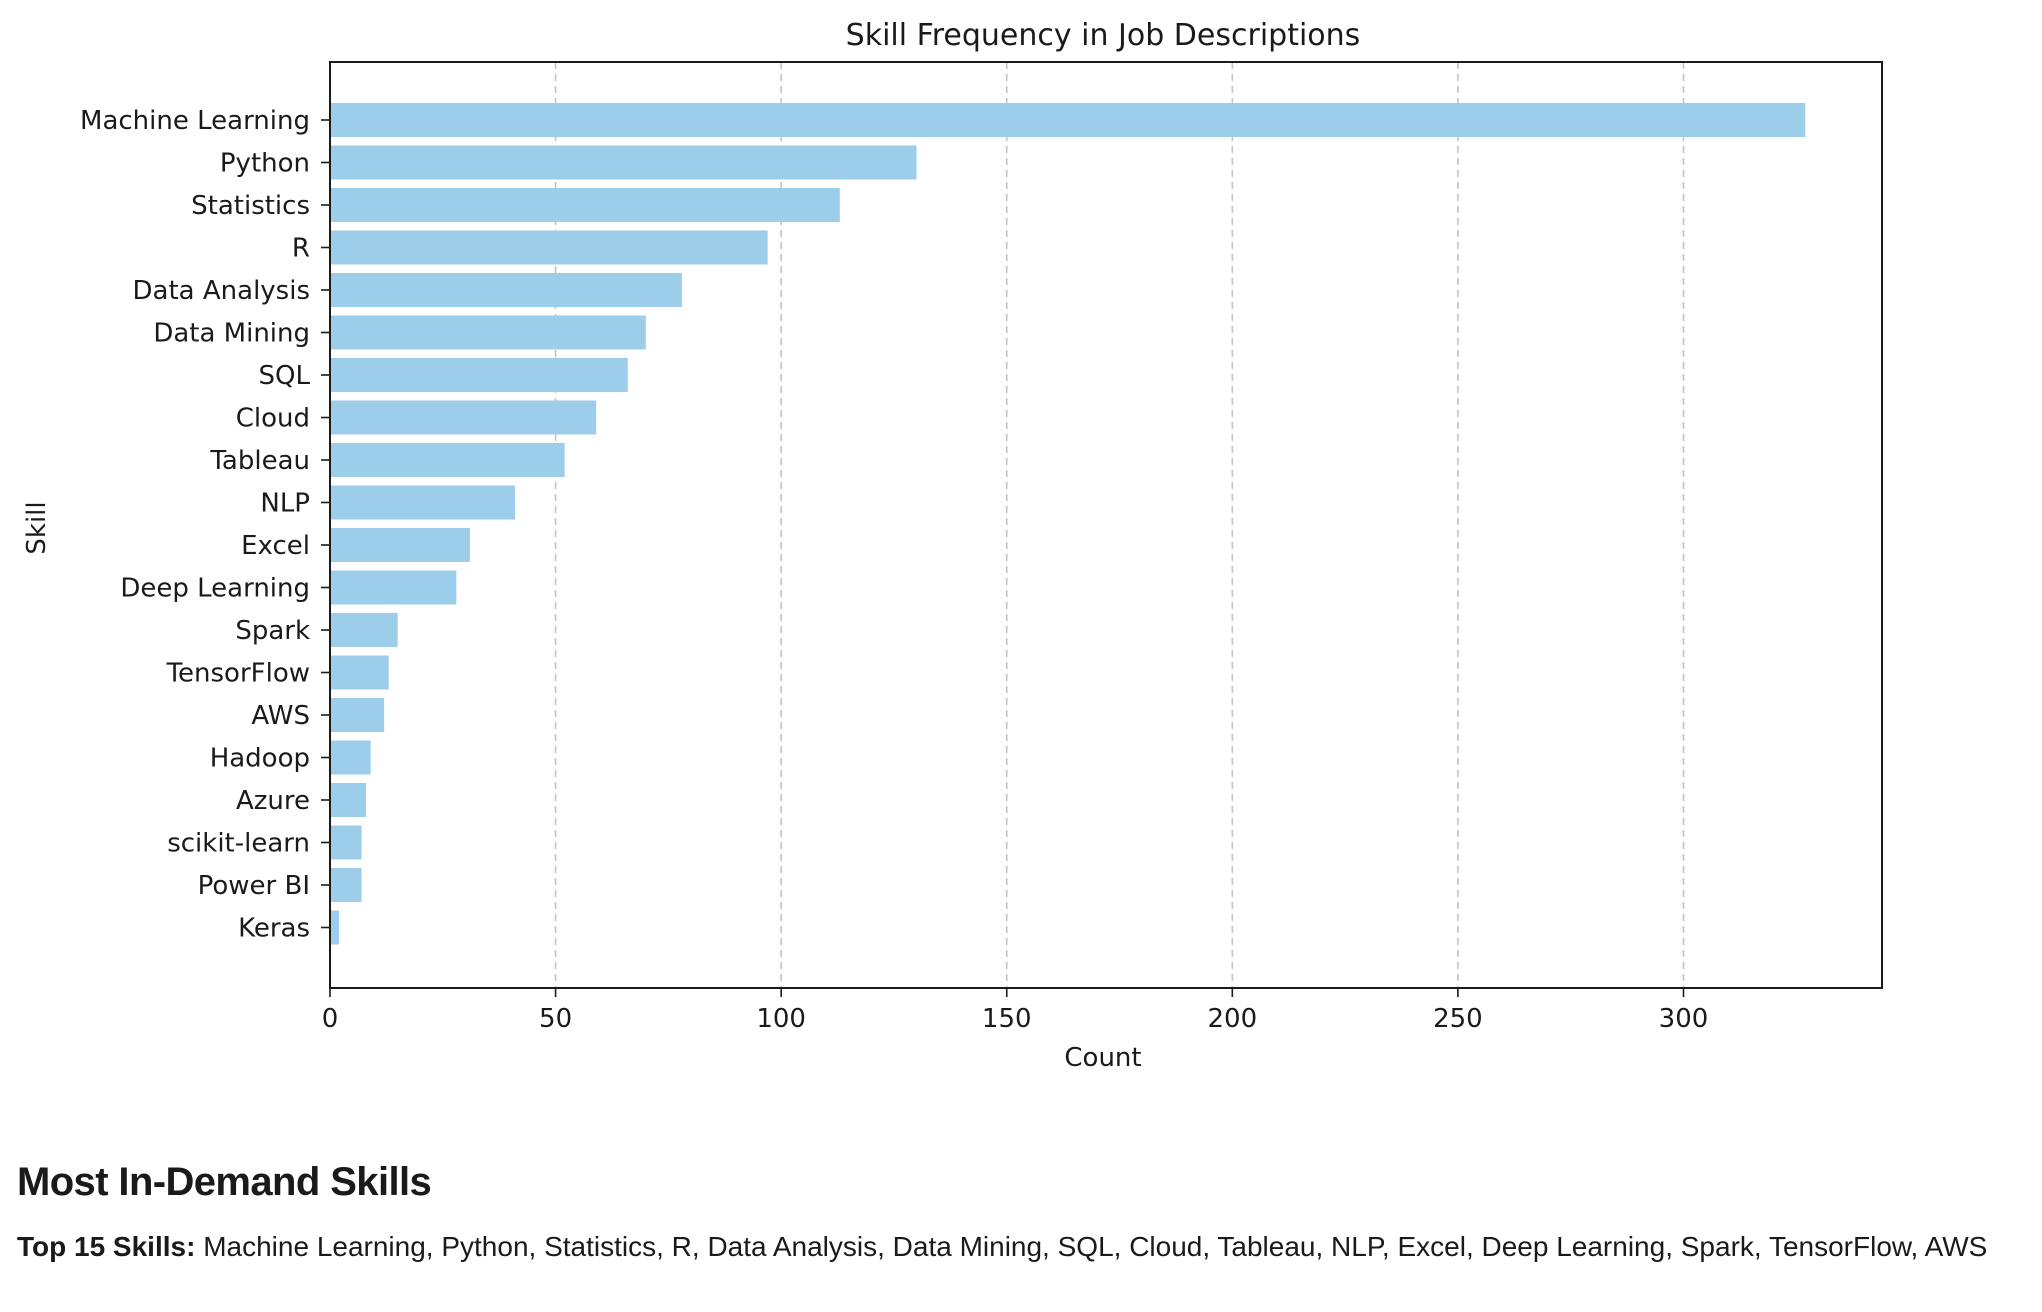  I want to click on y-tick-label: Cloud, so click(273, 419).